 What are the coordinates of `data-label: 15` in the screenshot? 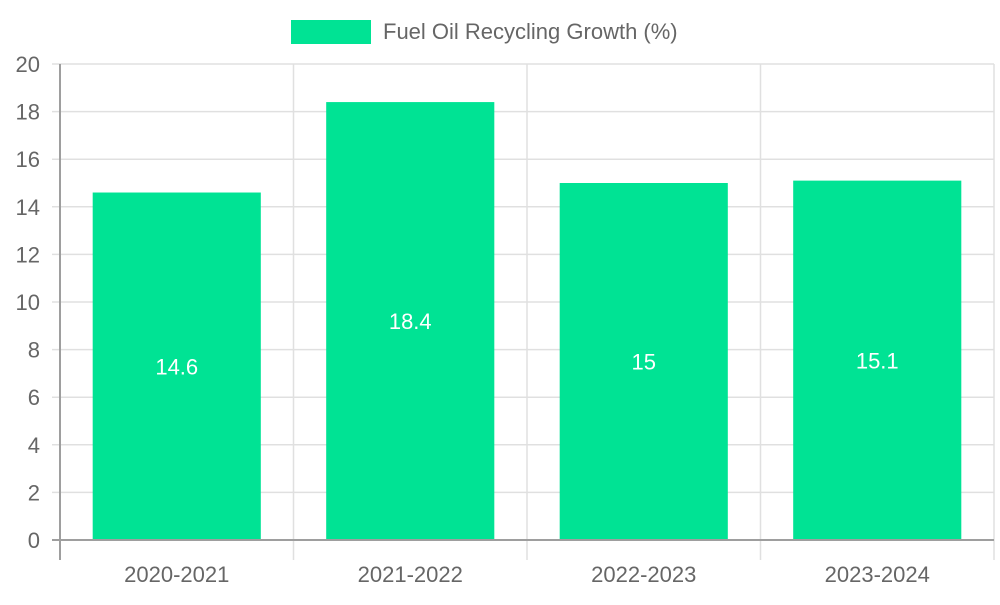 It's located at (644, 362).